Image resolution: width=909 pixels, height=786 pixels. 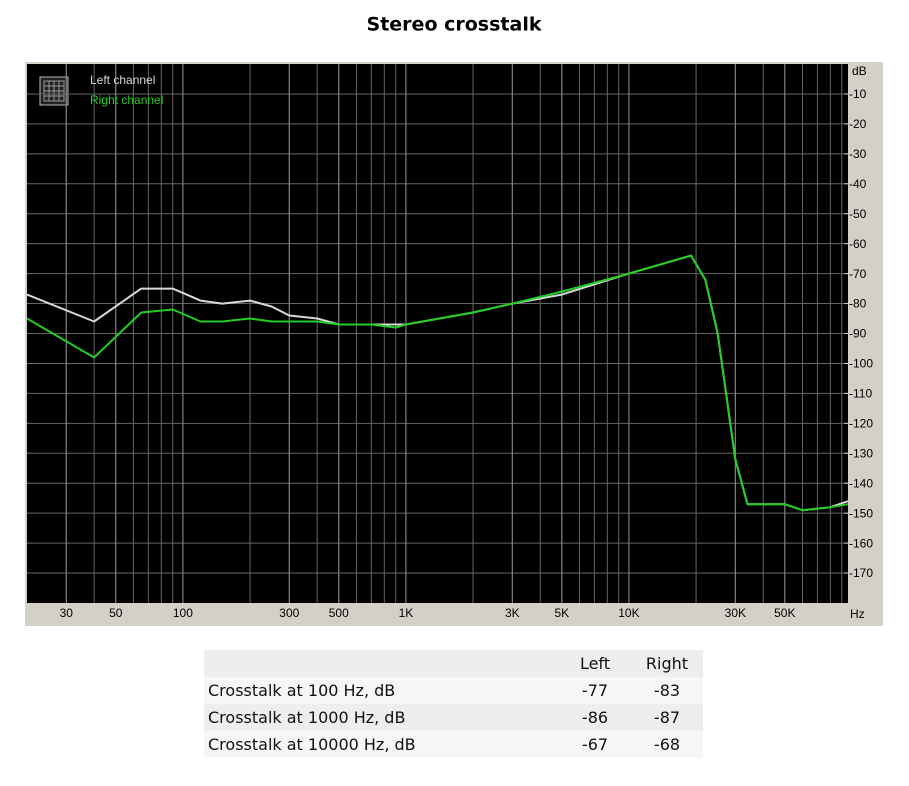 I want to click on legend-label: Right channel, so click(x=126, y=100).